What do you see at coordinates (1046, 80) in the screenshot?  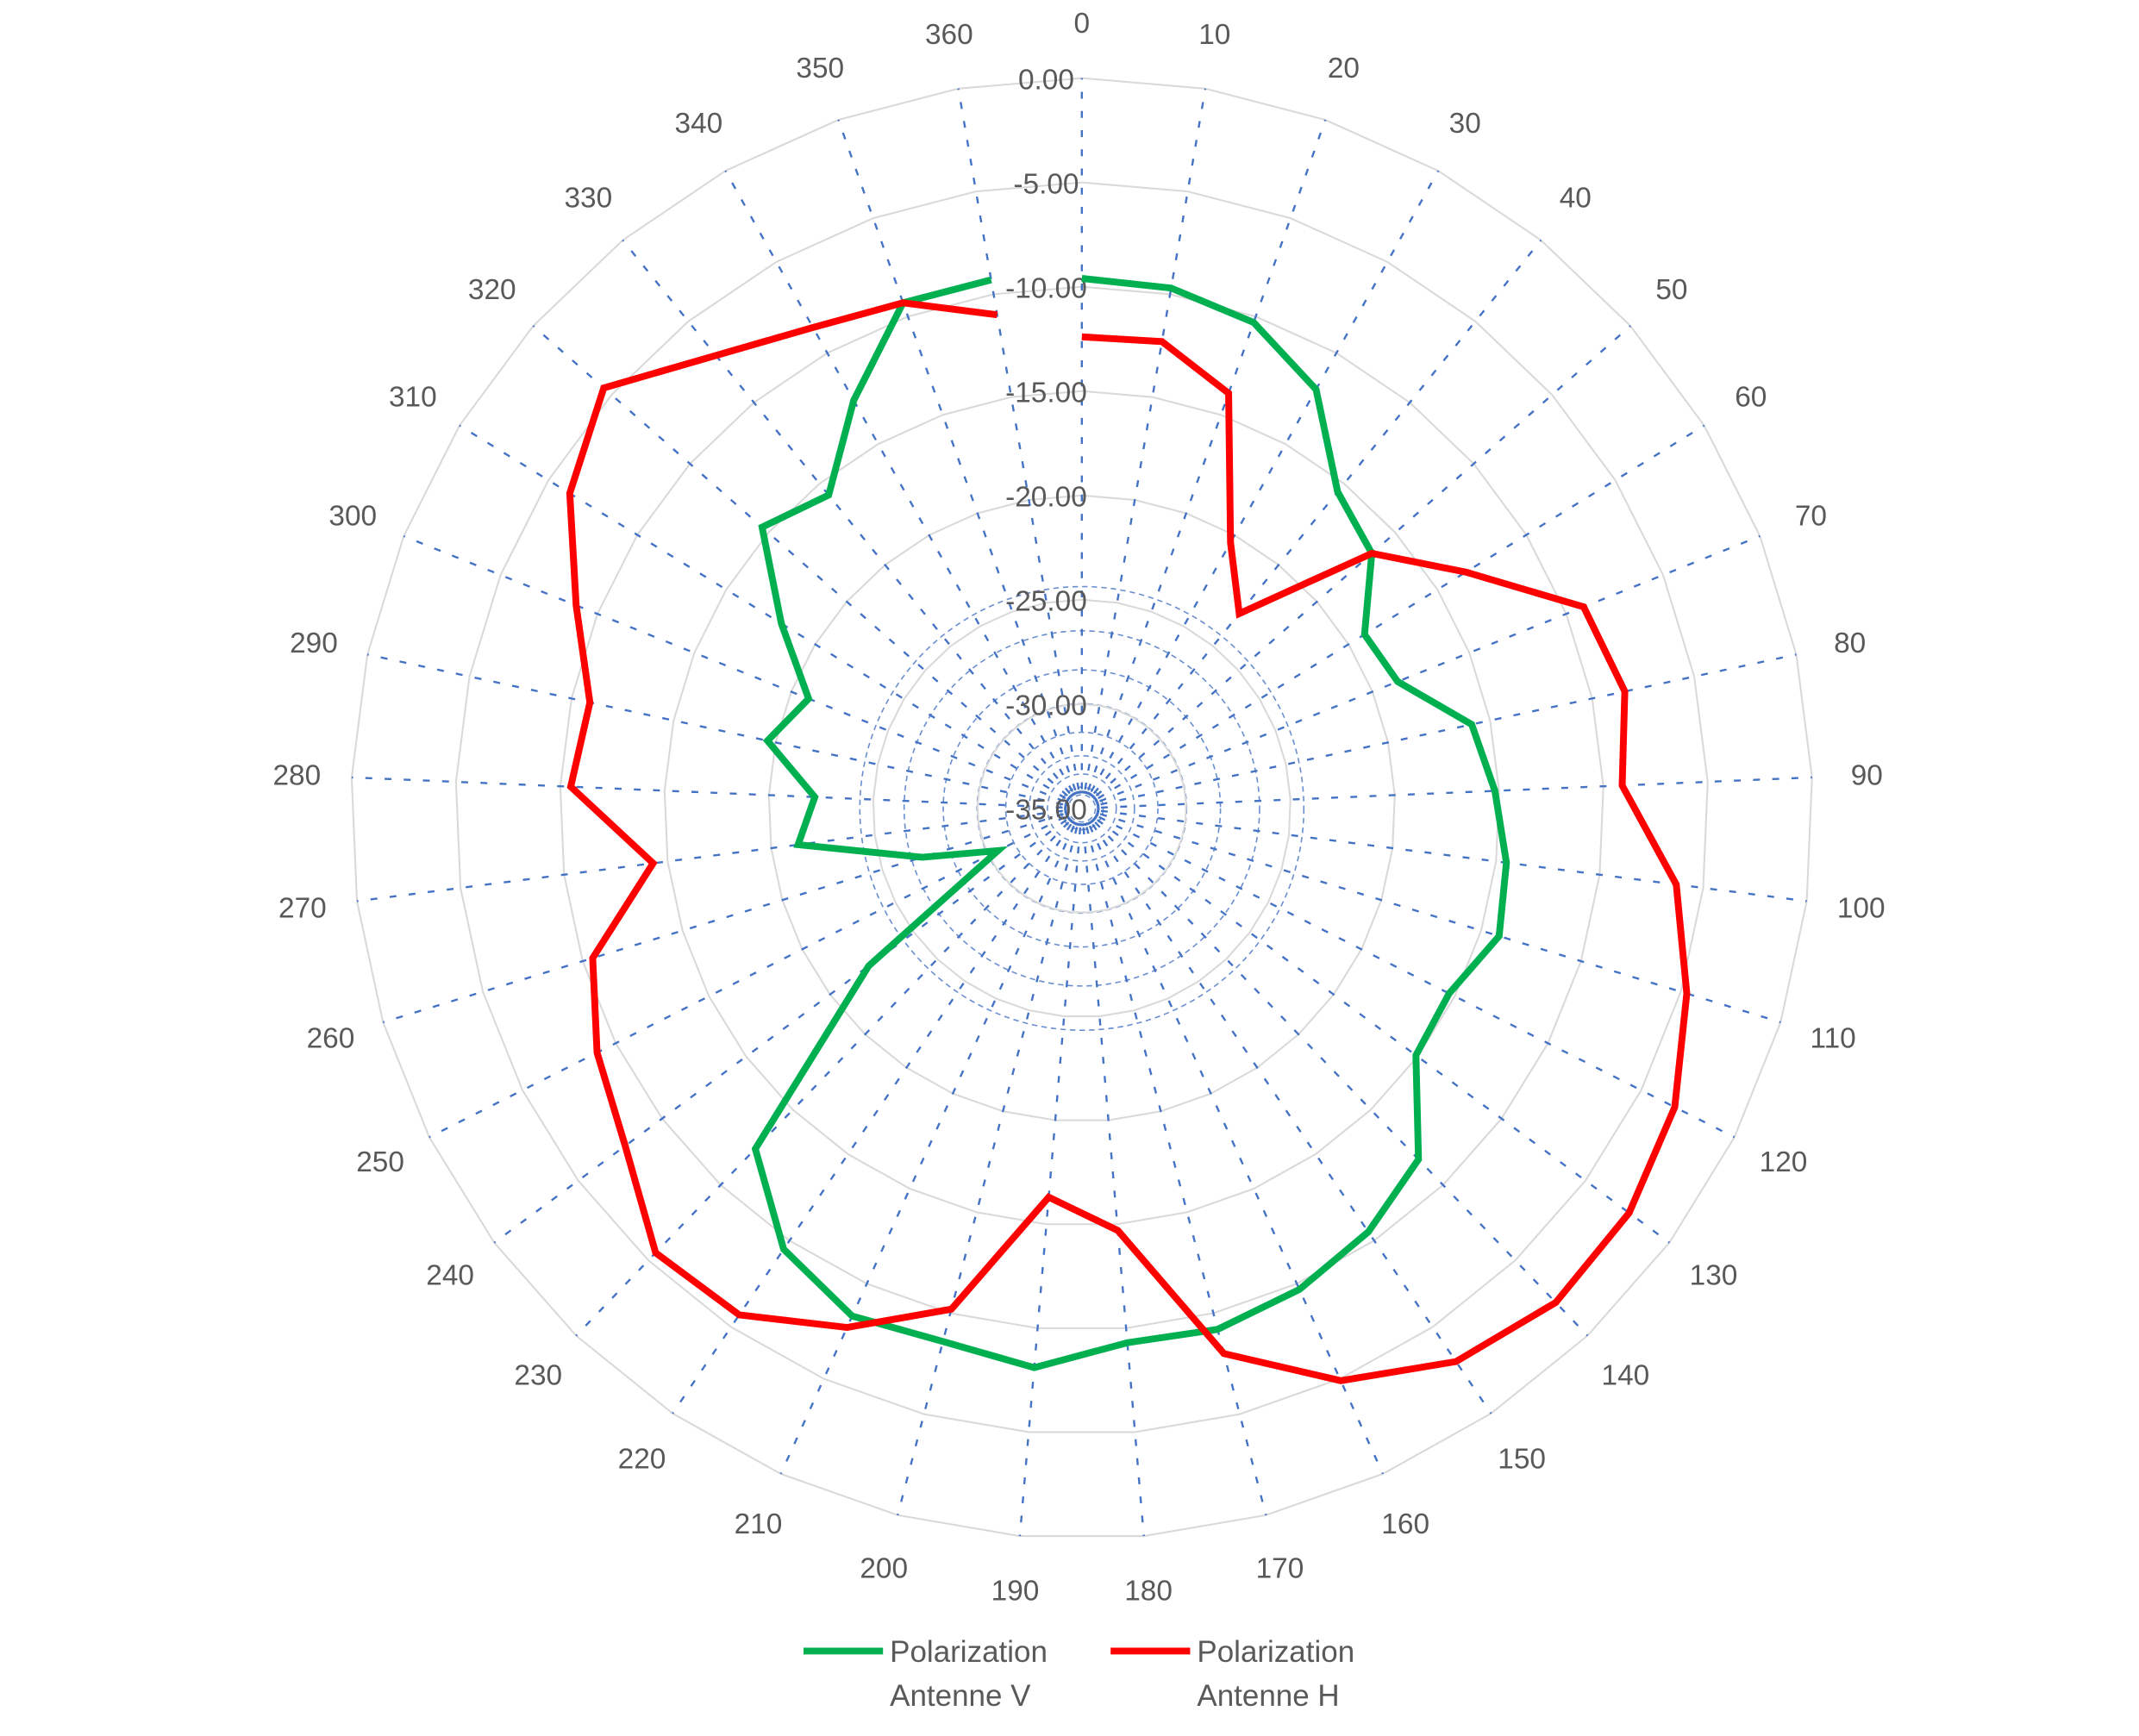 I see `radial-tick-label: 0.00` at bounding box center [1046, 80].